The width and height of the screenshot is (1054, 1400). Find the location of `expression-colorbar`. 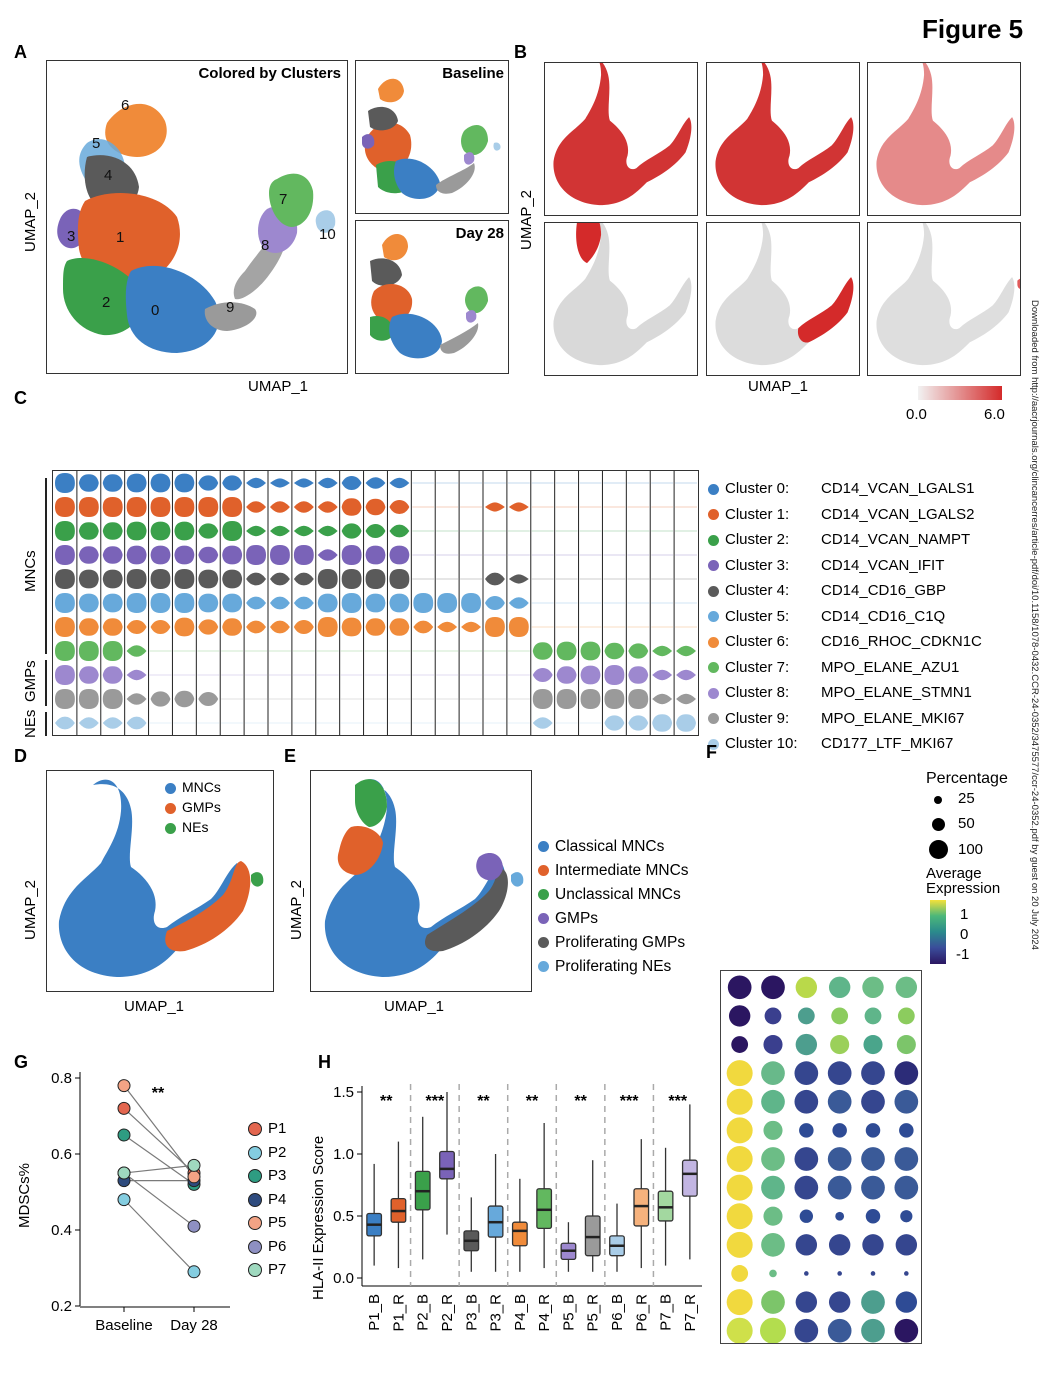

expression-colorbar is located at coordinates (960, 393).